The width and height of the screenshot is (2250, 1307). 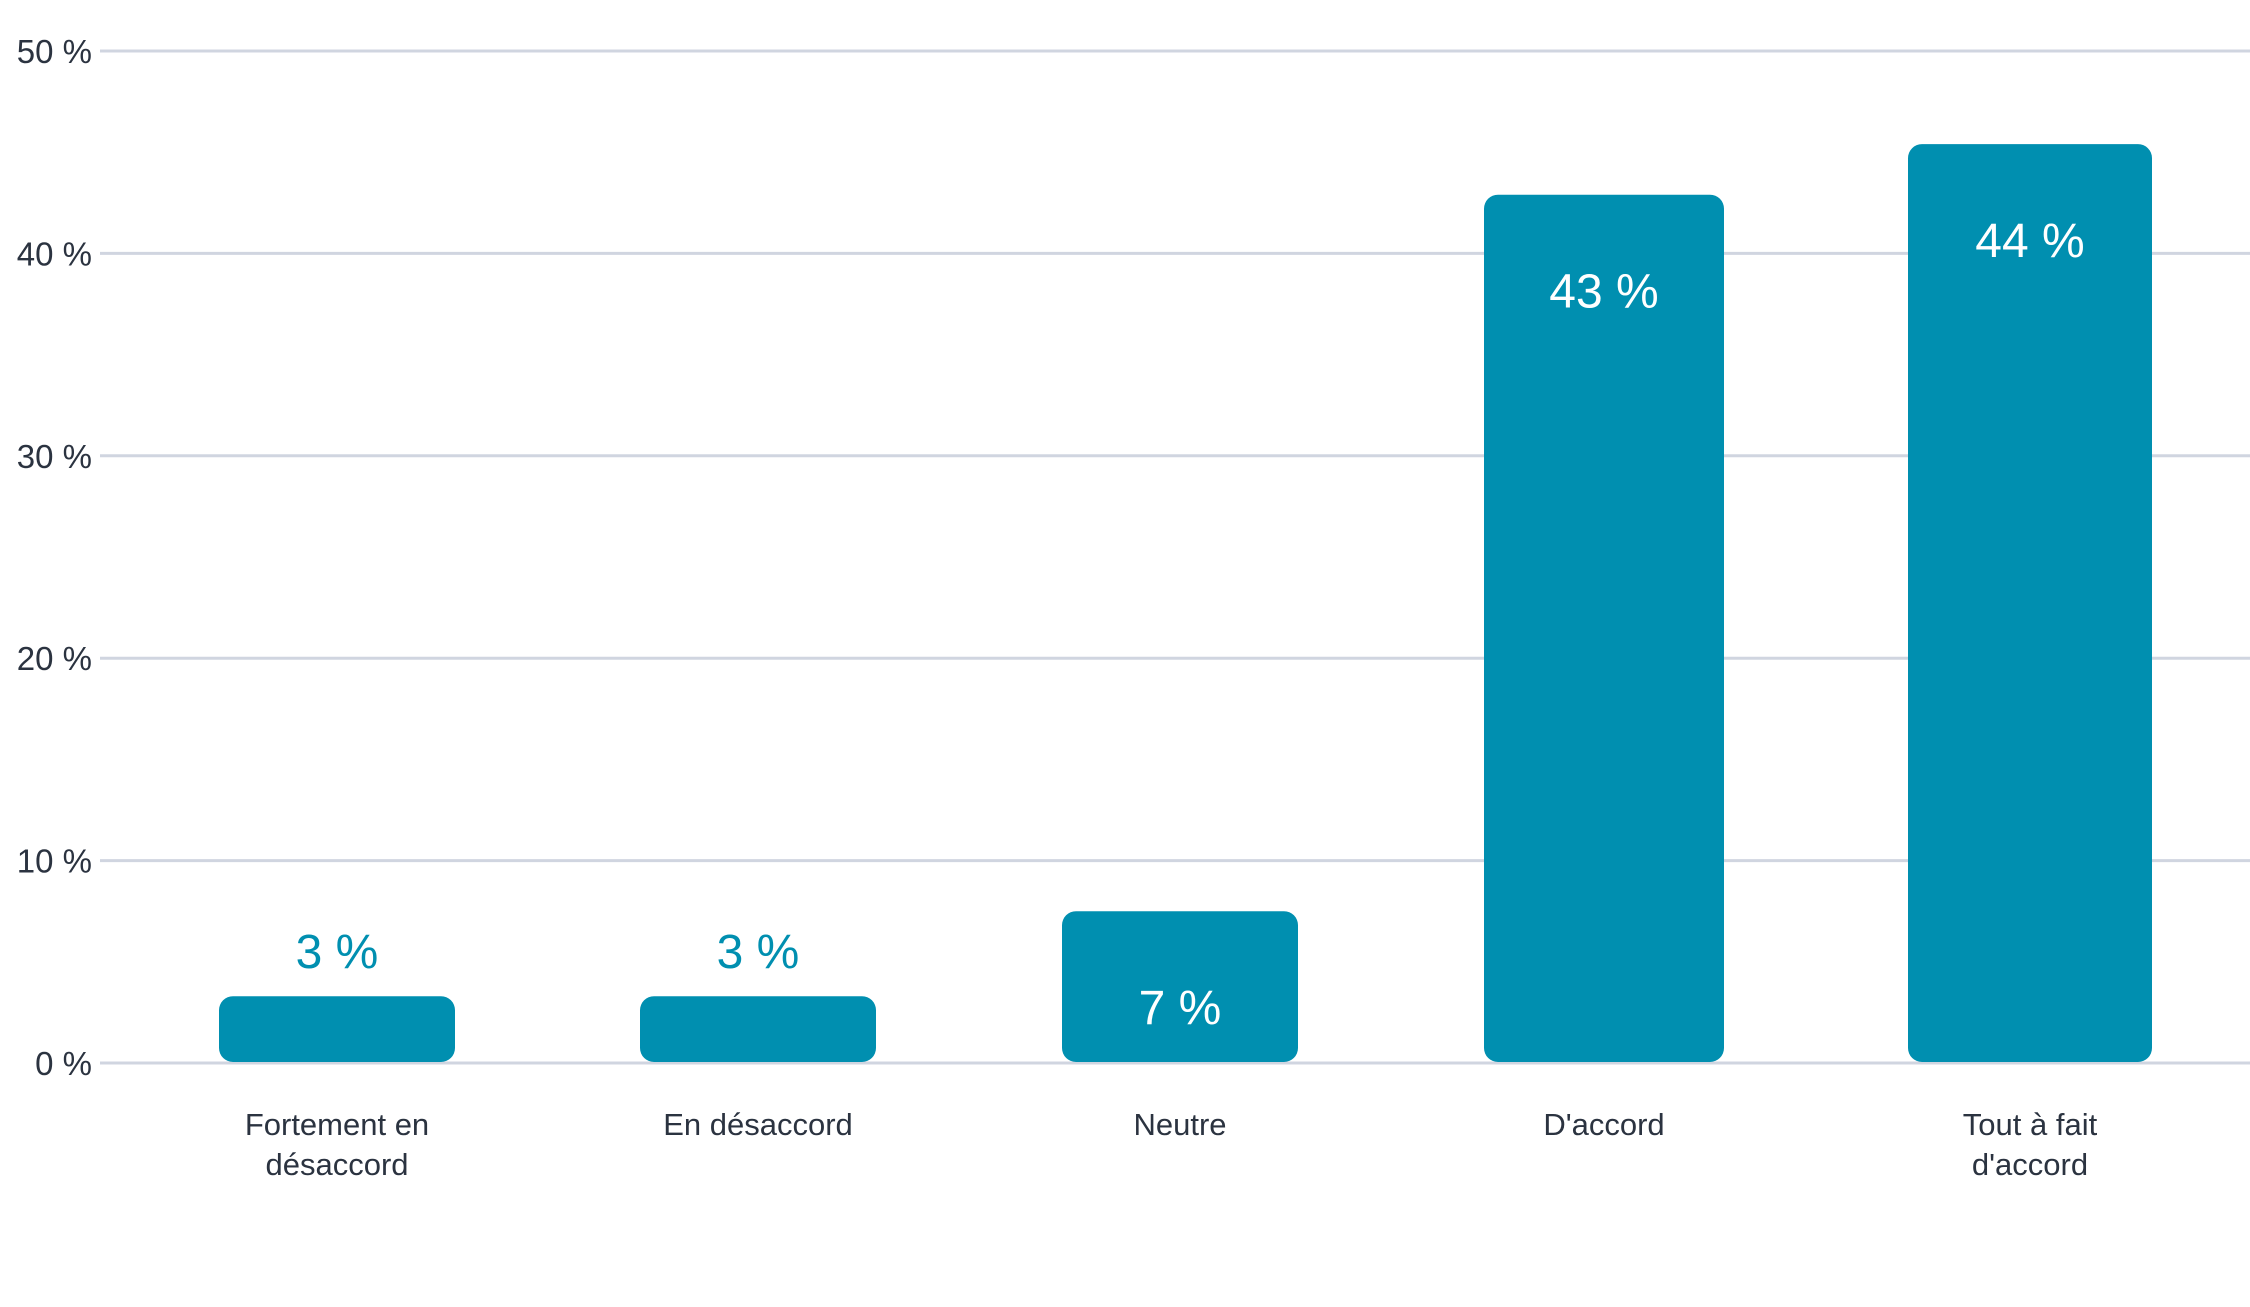 What do you see at coordinates (2030, 1144) in the screenshot?
I see `x-category-label-4: Tout à fait d'accord` at bounding box center [2030, 1144].